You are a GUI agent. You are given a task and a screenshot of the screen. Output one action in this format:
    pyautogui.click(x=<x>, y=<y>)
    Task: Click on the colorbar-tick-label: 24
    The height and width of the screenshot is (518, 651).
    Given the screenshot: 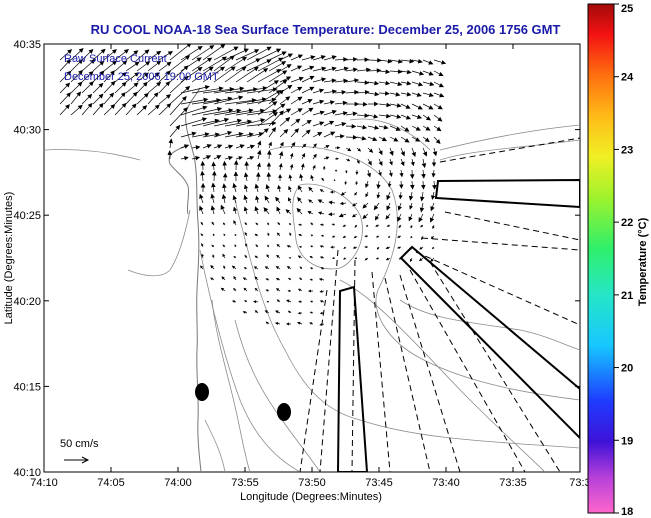 What is the action you would take?
    pyautogui.click(x=627, y=78)
    